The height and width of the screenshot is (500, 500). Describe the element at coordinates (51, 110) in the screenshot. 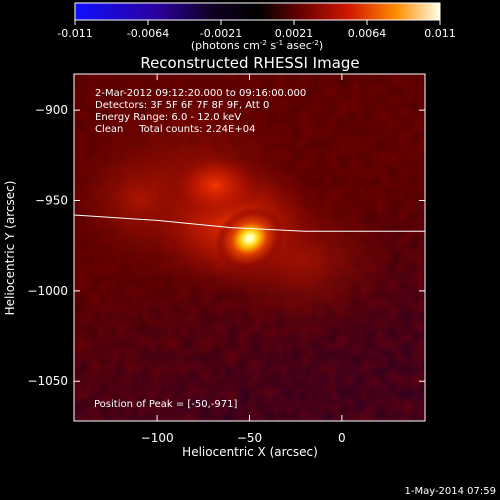

I see `y-tick-label: −900` at that location.